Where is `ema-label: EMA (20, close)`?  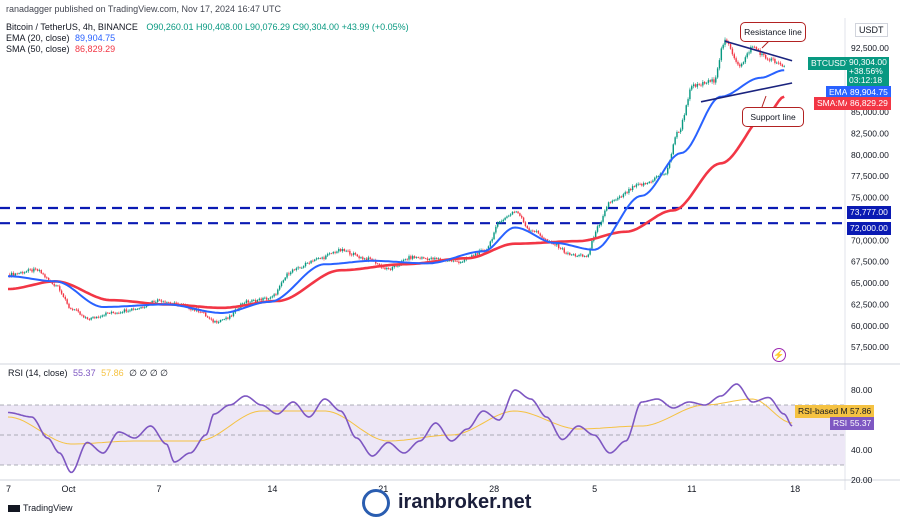 ema-label: EMA (20, close) is located at coordinates (38, 38).